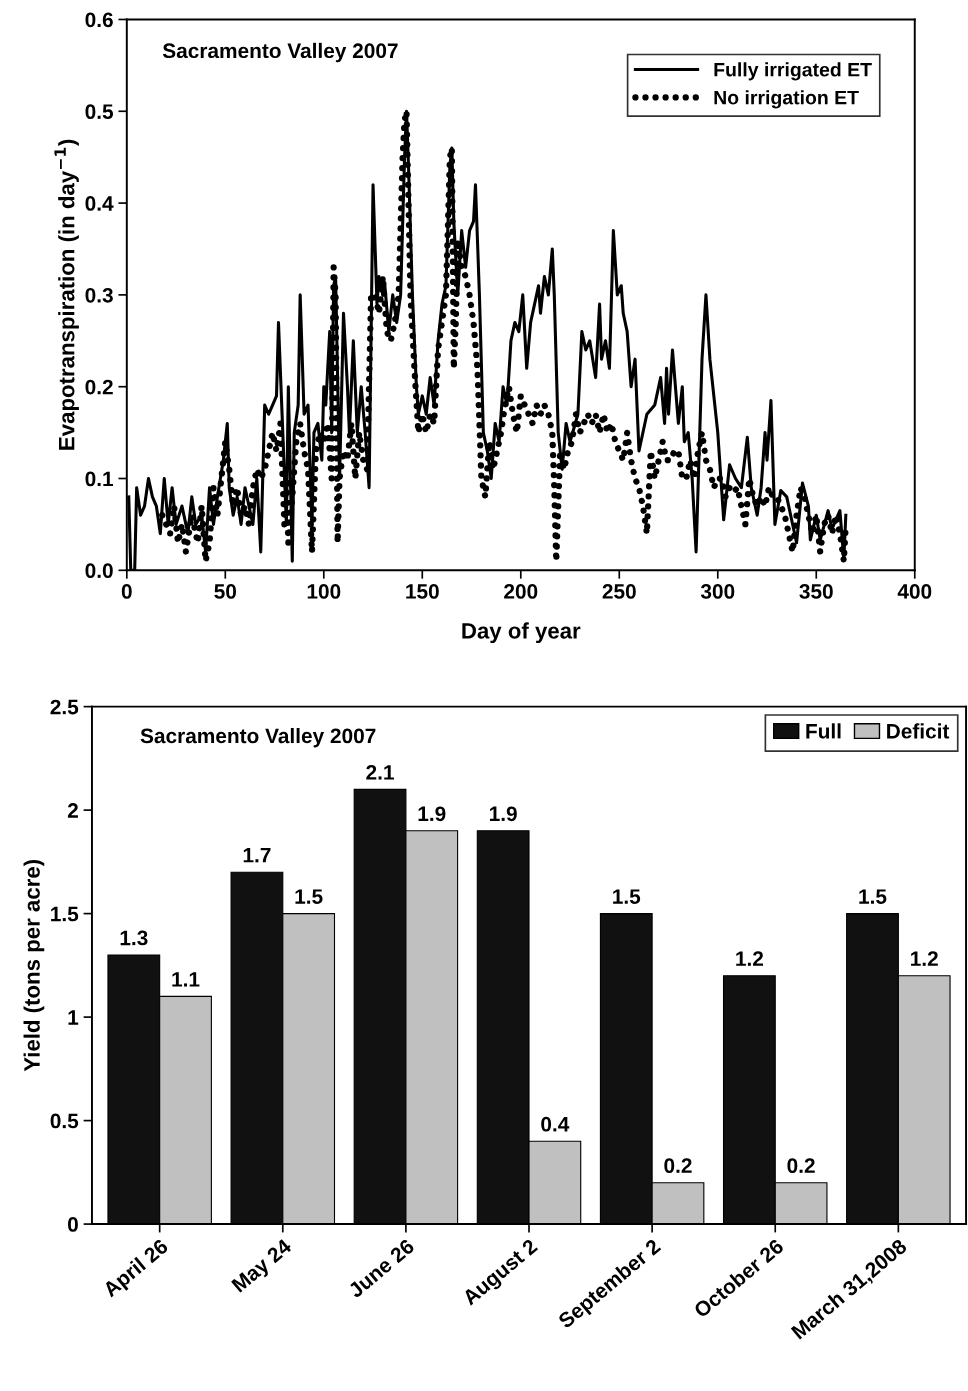 This screenshot has height=1391, width=968. What do you see at coordinates (34, 966) in the screenshot?
I see `y-axis-title: Yield (tons per acre)` at bounding box center [34, 966].